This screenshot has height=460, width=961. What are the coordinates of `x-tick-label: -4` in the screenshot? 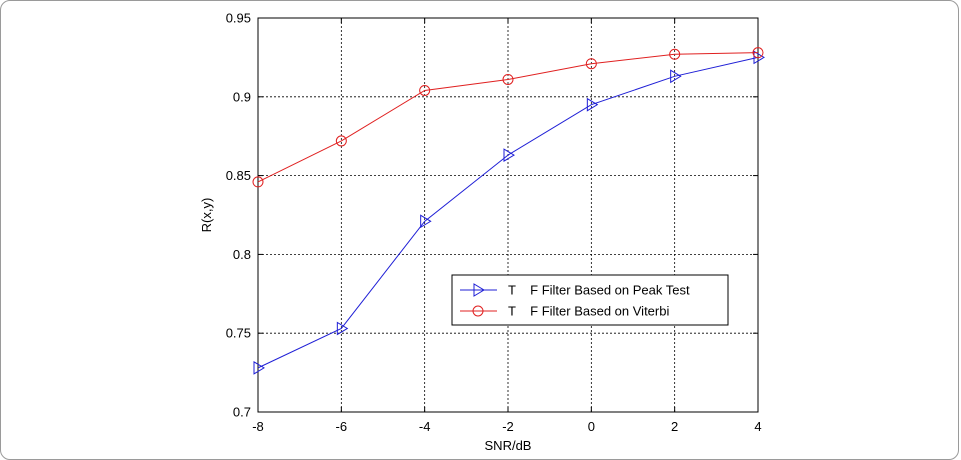 It's located at (425, 426).